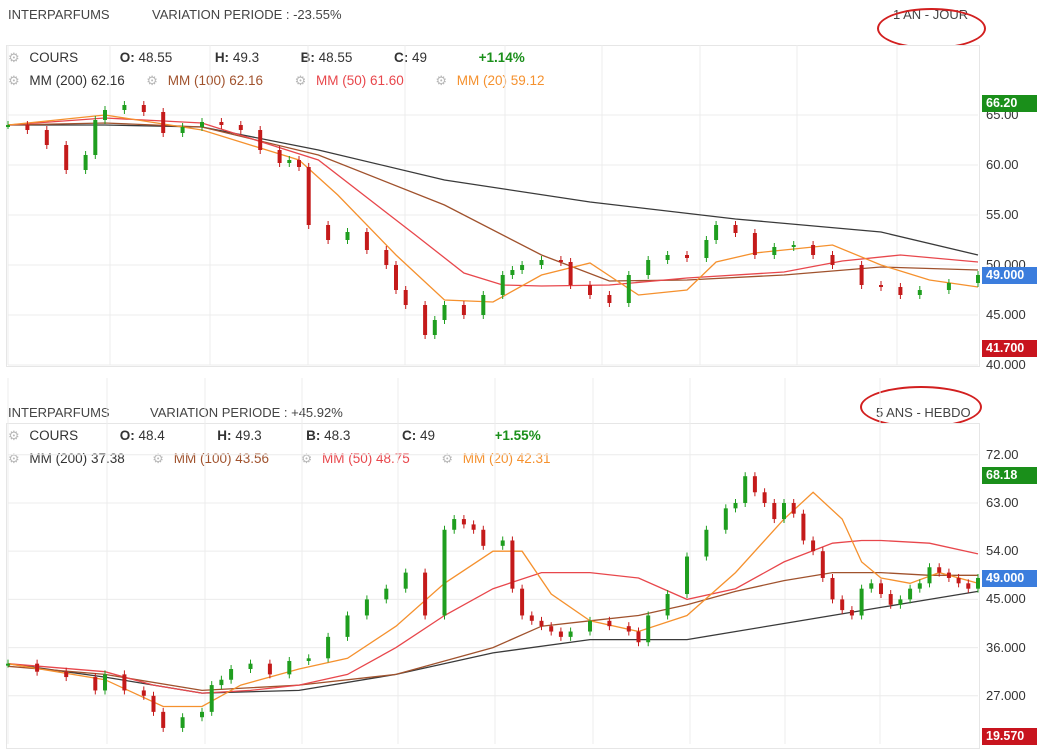 This screenshot has height=751, width=1048. What do you see at coordinates (1002, 551) in the screenshot?
I see `y-tick-label: 54.00` at bounding box center [1002, 551].